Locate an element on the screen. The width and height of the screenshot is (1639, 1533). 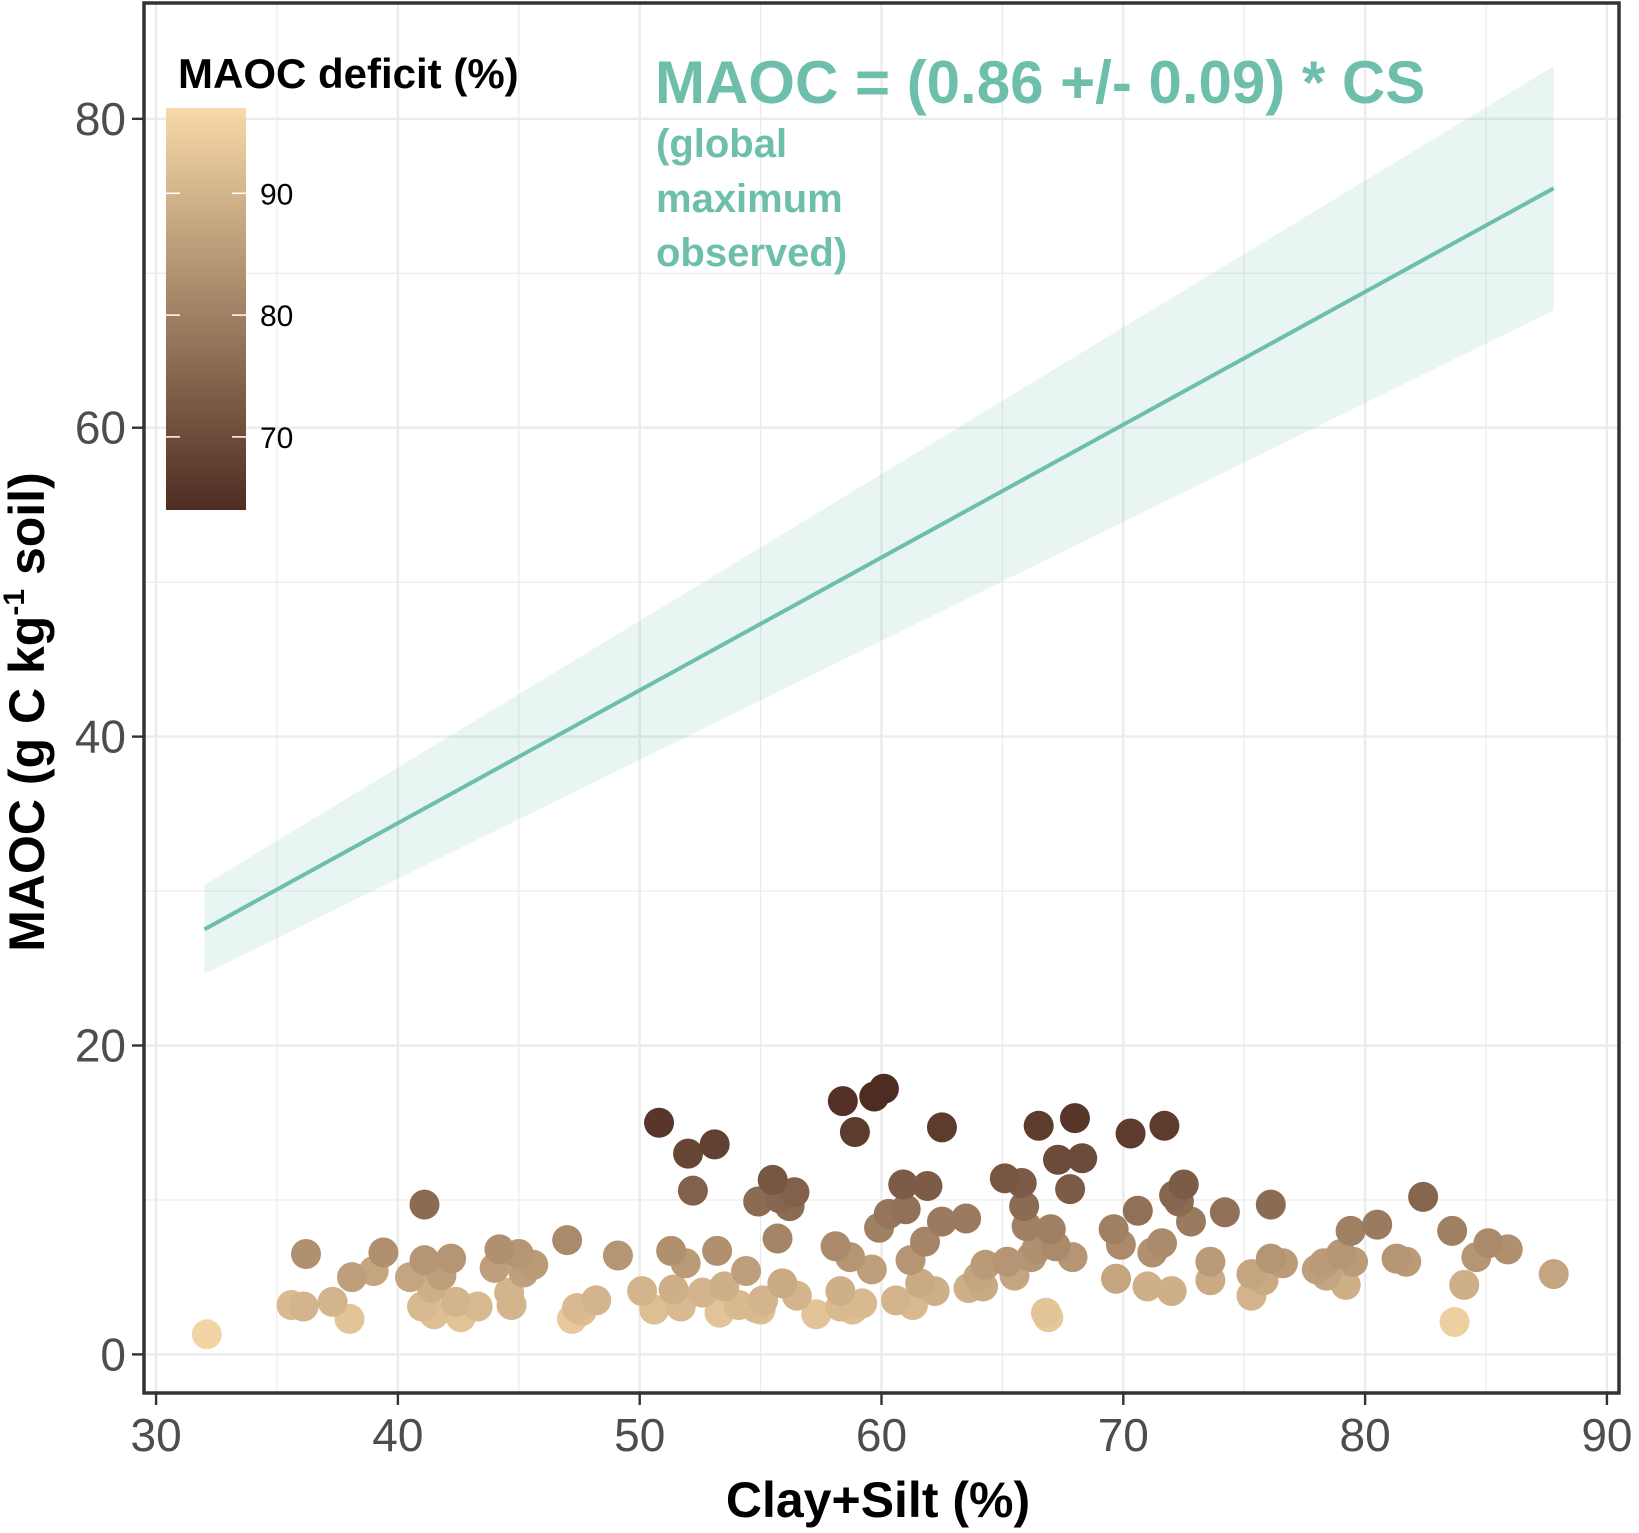
legend-tick-label: 70 is located at coordinates (276, 438).